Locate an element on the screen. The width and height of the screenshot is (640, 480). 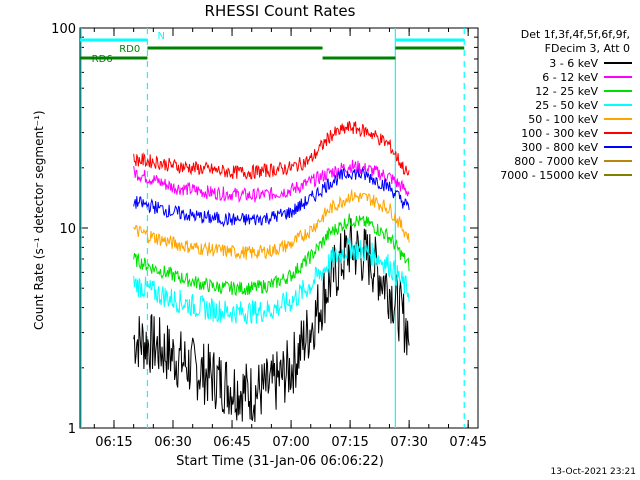
y-tick-label: 1 is located at coordinates (72, 429).